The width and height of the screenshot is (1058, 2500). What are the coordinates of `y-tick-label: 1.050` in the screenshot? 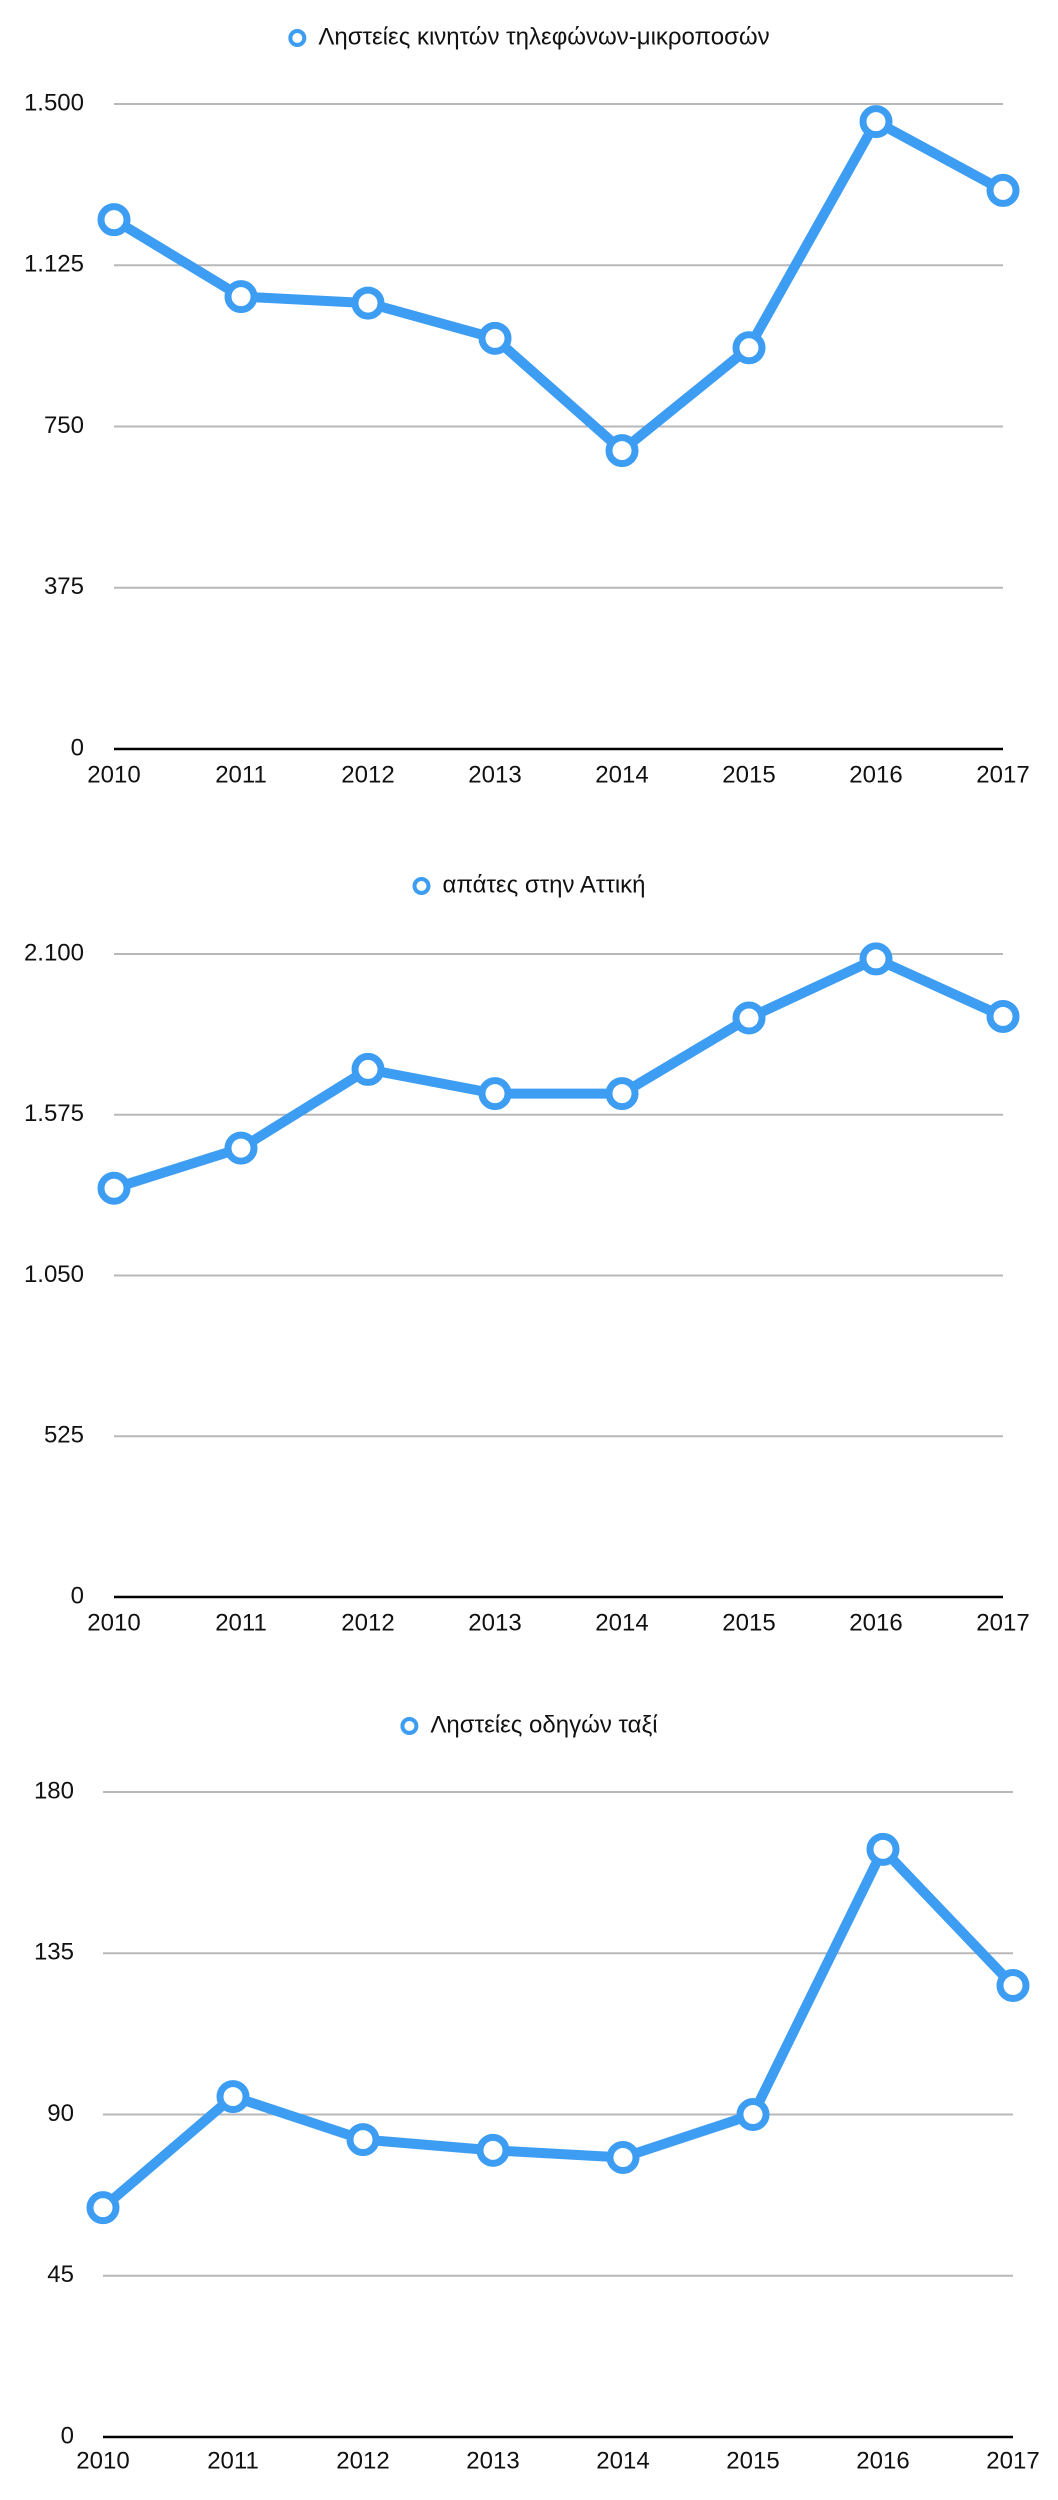 It's located at (54, 1274).